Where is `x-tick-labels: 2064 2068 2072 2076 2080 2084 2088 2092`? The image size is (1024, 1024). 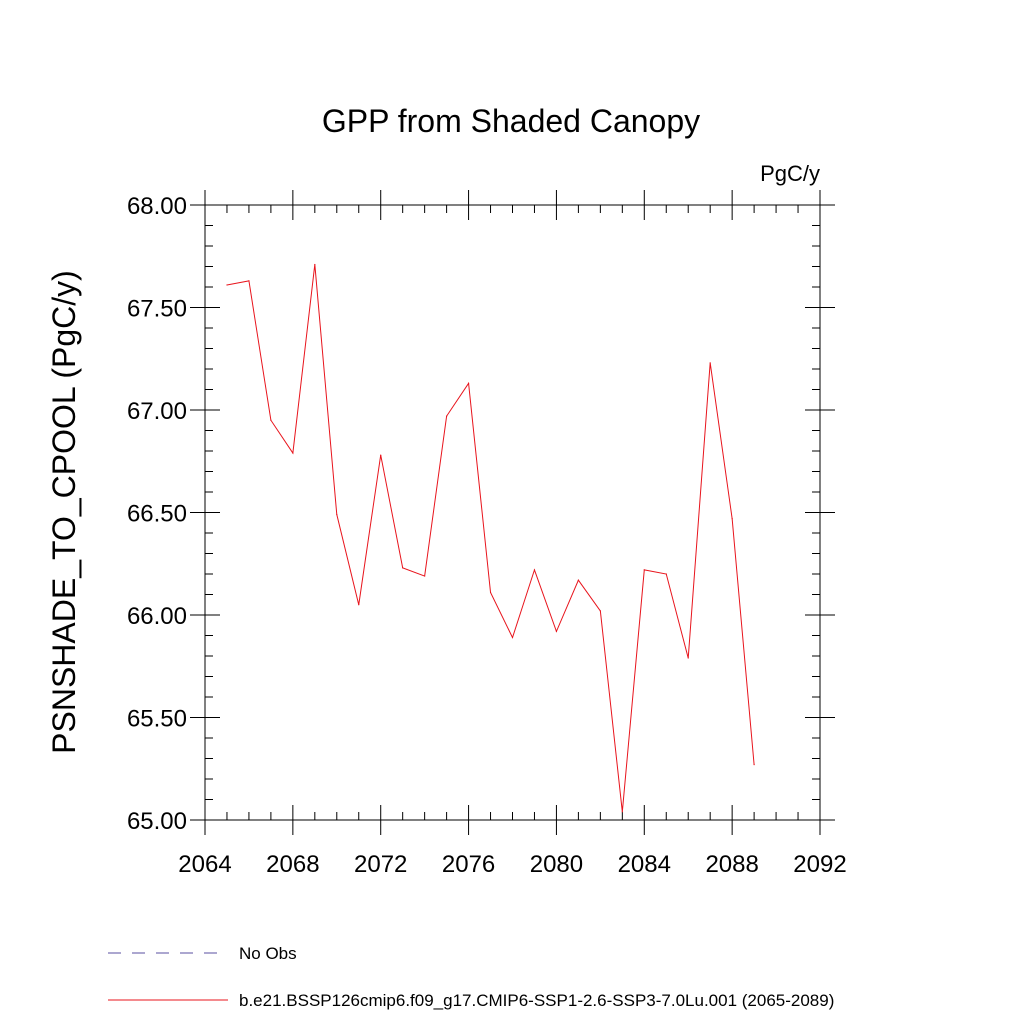 x-tick-labels: 2064 2068 2072 2076 2080 2084 2088 2092 is located at coordinates (512, 864).